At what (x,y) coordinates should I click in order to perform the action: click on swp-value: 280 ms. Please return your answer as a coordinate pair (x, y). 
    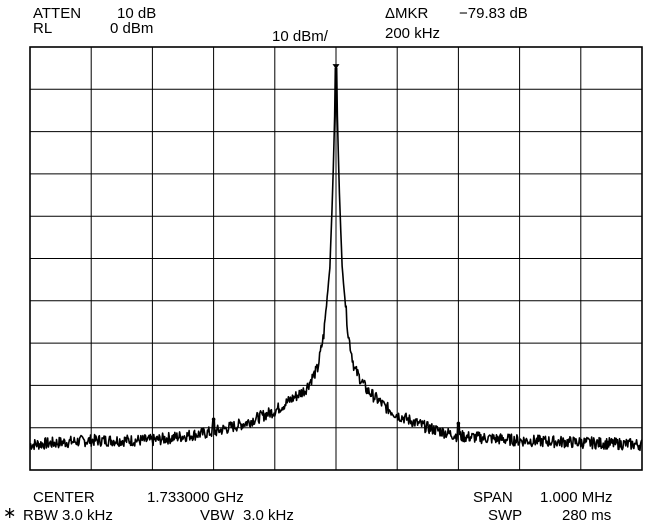
    Looking at the image, I should click on (587, 515).